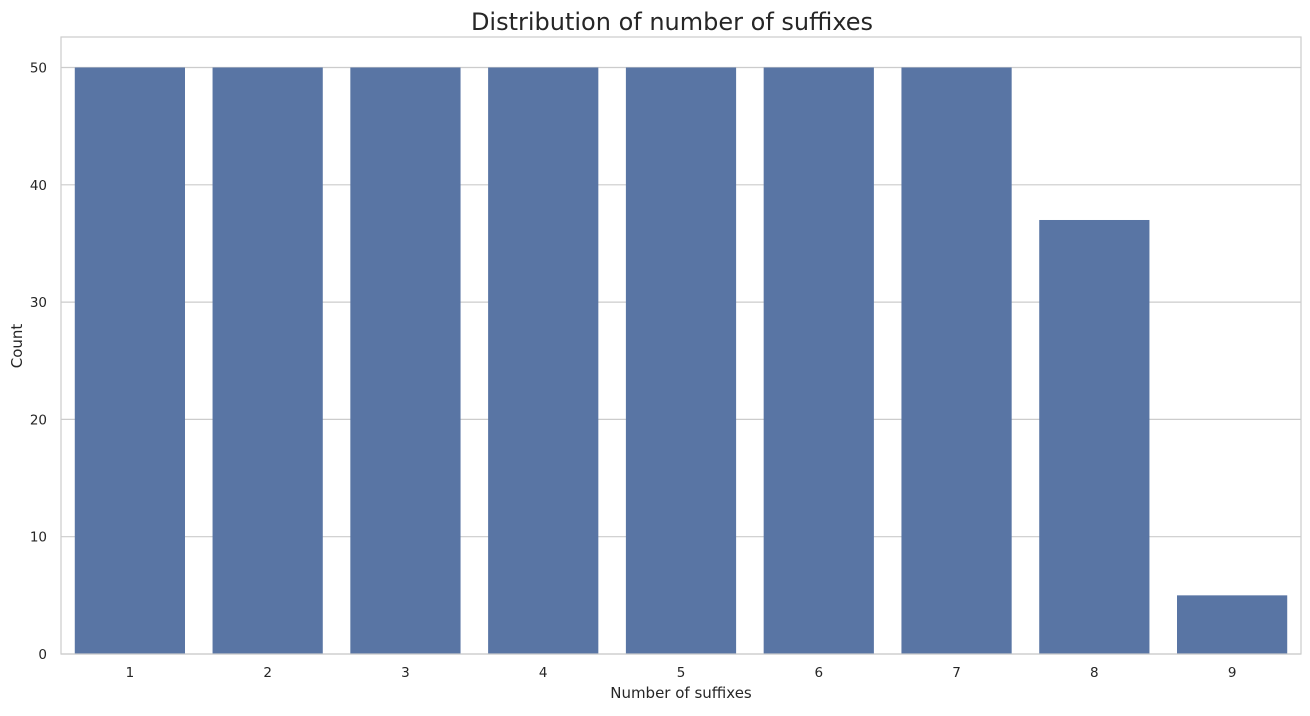  I want to click on y-axis-label: Count, so click(17, 346).